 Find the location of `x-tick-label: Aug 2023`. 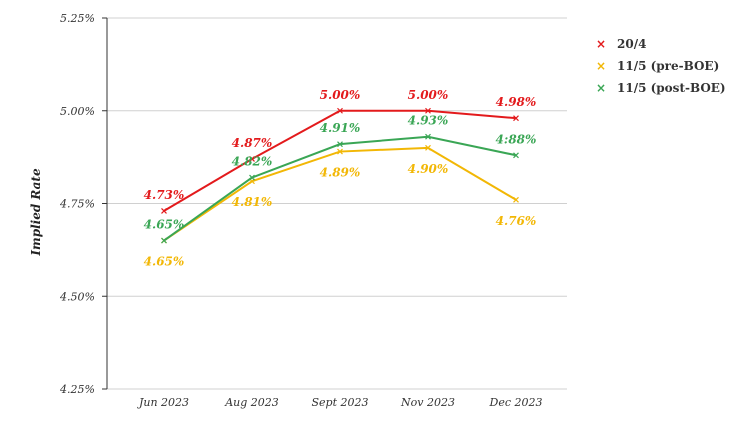

x-tick-label: Aug 2023 is located at coordinates (251, 402).